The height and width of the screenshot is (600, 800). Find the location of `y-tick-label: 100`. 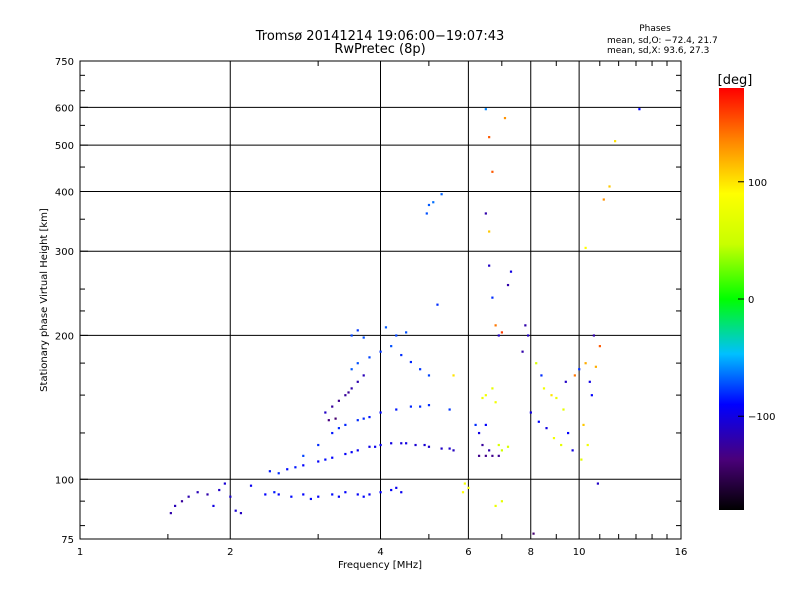

y-tick-label: 100 is located at coordinates (64, 480).